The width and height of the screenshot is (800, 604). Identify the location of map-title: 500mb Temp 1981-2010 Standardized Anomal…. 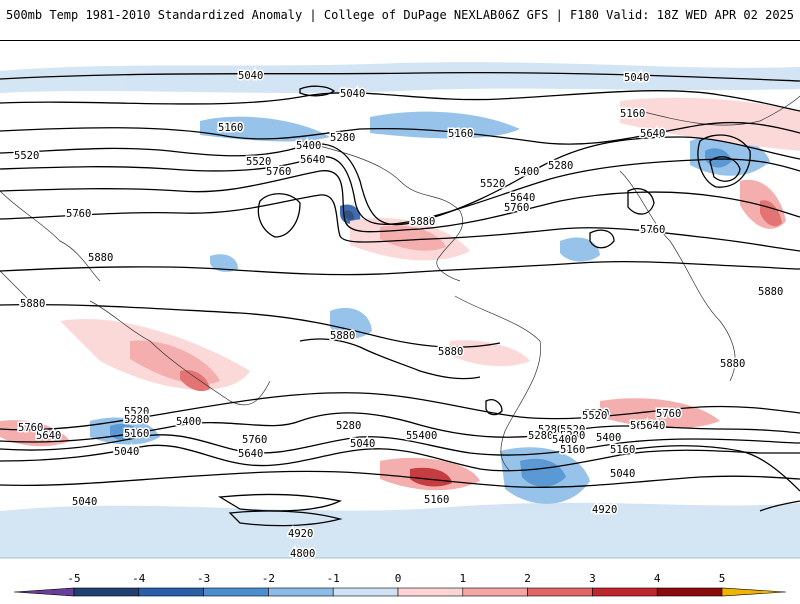
(252, 15).